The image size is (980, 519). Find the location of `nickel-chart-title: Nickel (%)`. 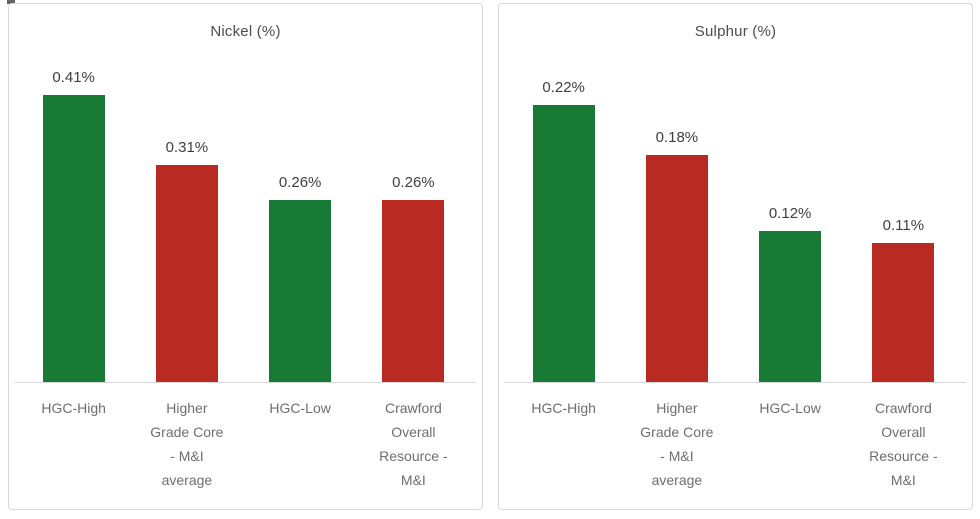

nickel-chart-title: Nickel (%) is located at coordinates (245, 31).